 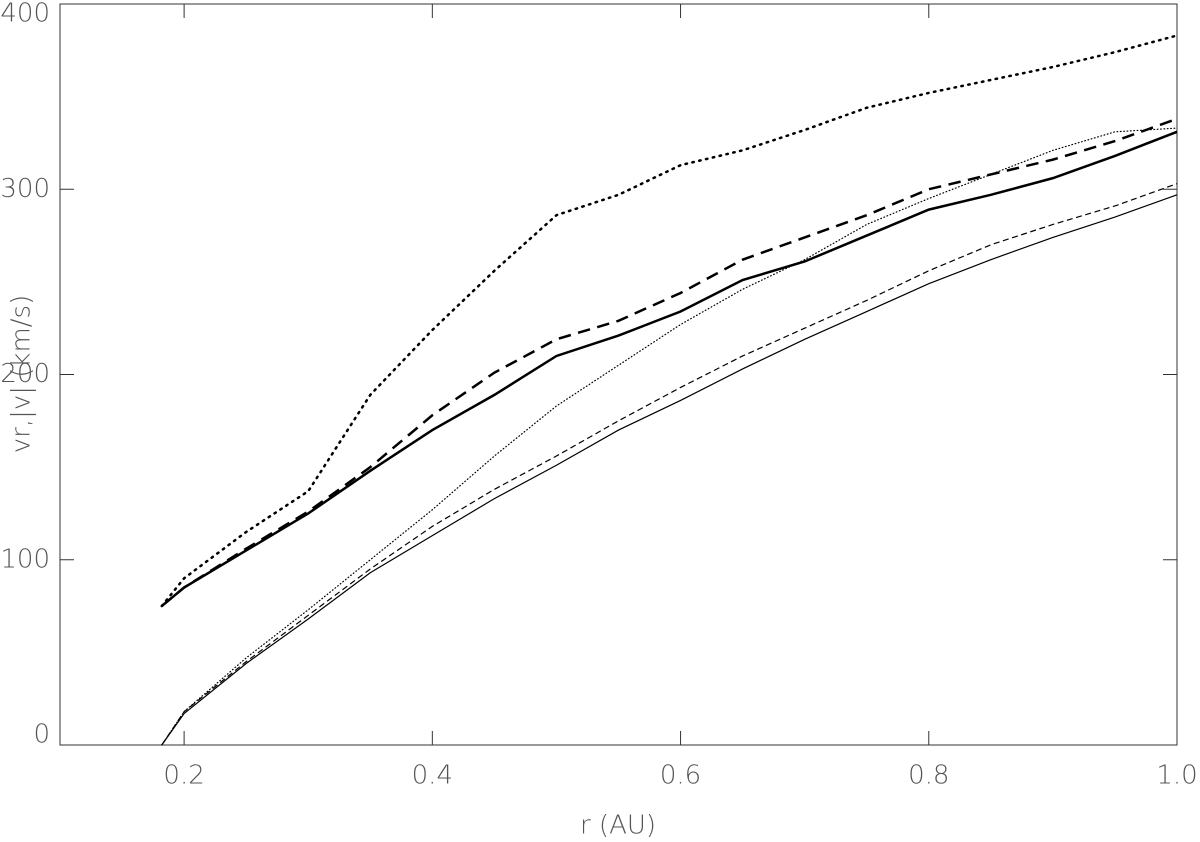 What do you see at coordinates (432, 776) in the screenshot?
I see `x-tick-label: 0.4` at bounding box center [432, 776].